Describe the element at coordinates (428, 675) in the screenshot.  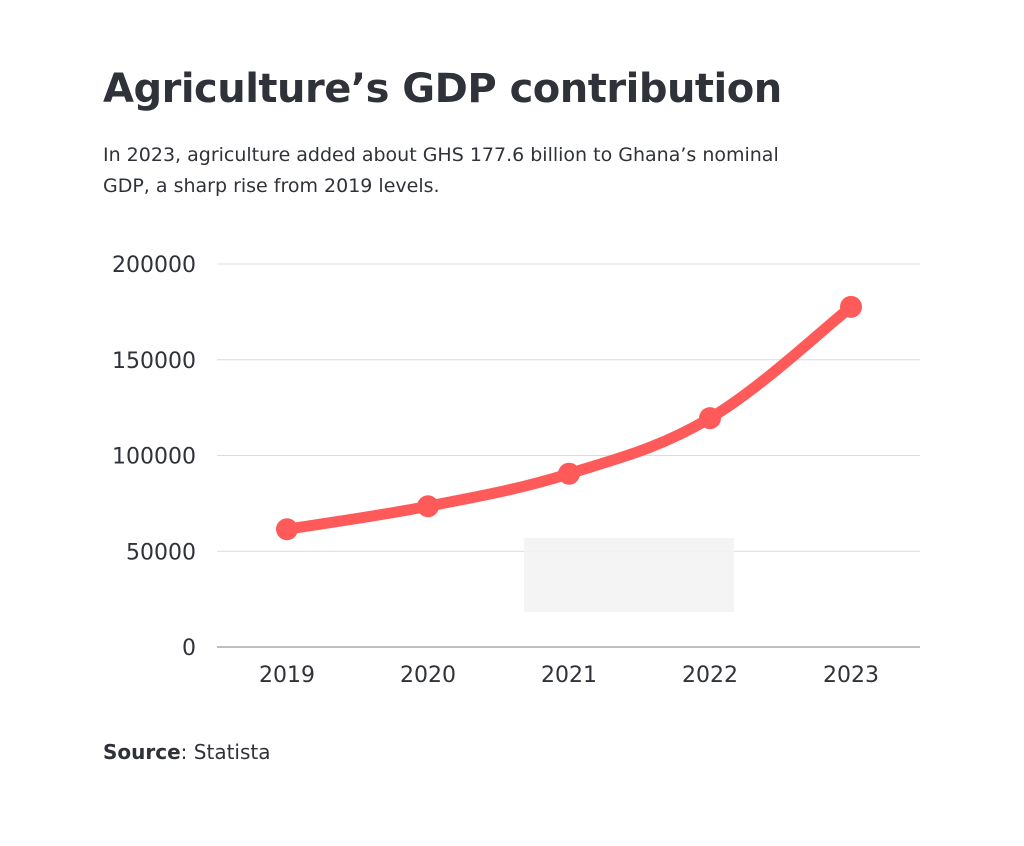
I see `x-tick-label: 2020` at that location.